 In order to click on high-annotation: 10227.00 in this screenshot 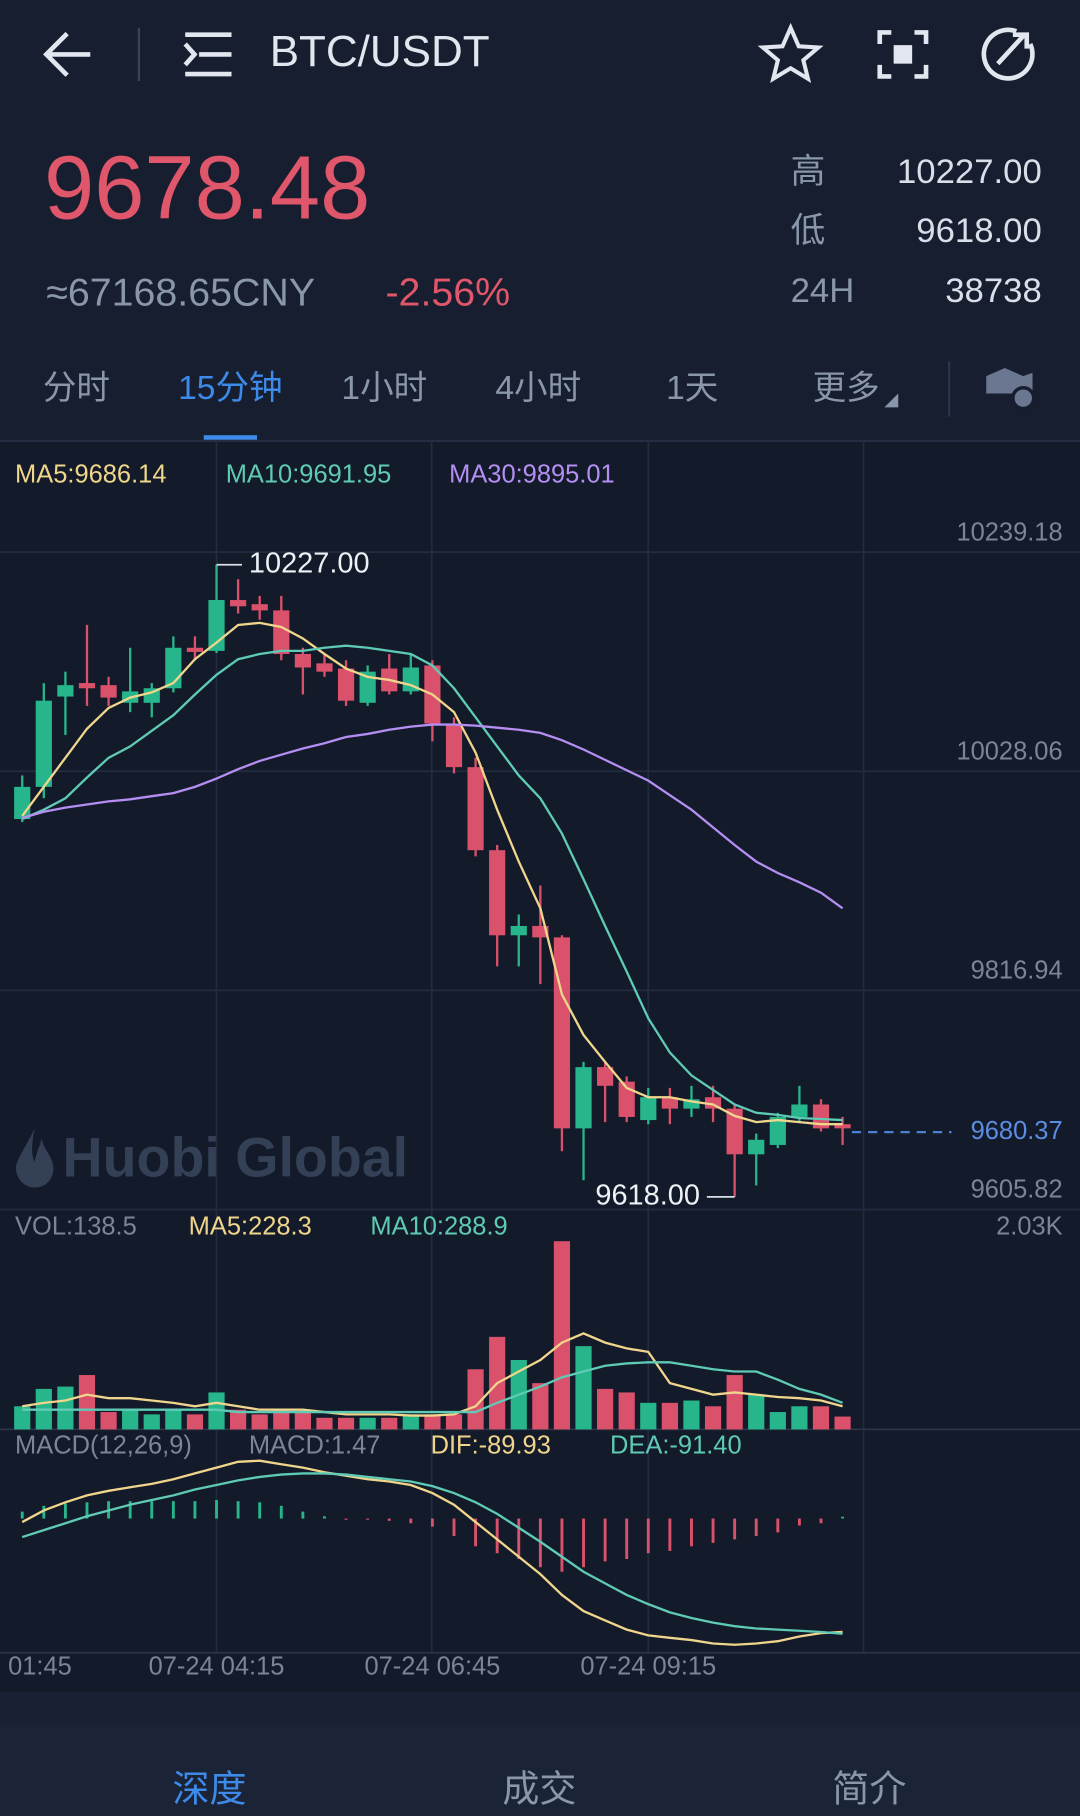, I will do `click(309, 563)`.